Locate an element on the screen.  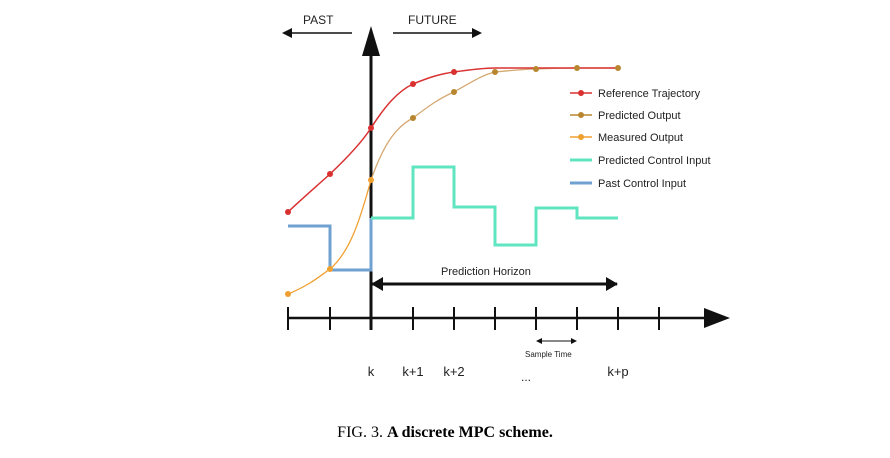
measured-output-markers is located at coordinates (329, 237).